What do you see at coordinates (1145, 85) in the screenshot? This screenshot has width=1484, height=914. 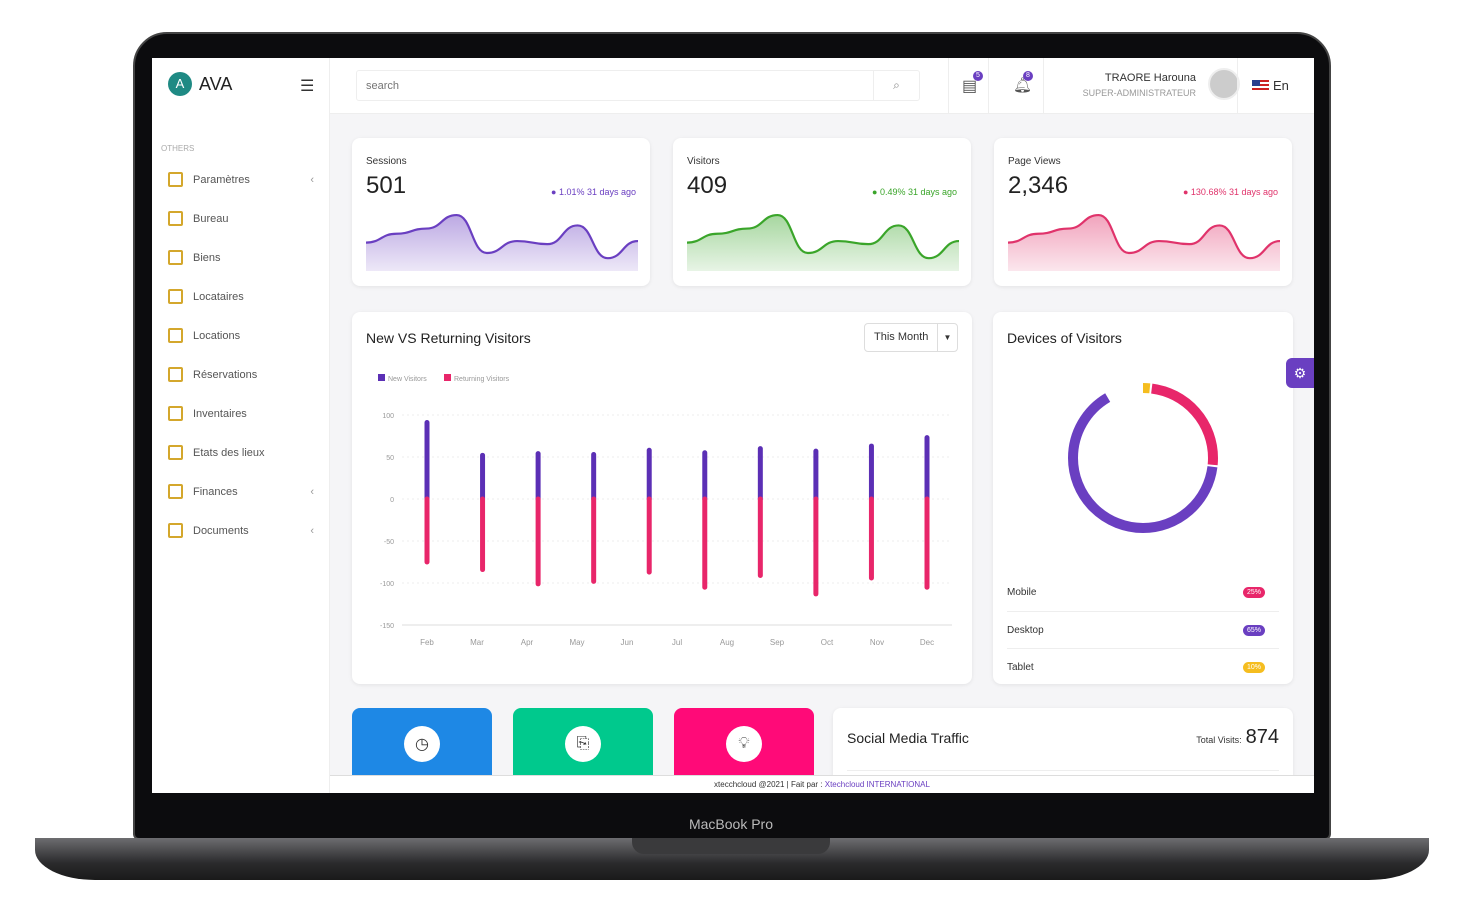 I see `user-menu: TRAORE Harouna SUPER-ADMINISTRATEUR` at bounding box center [1145, 85].